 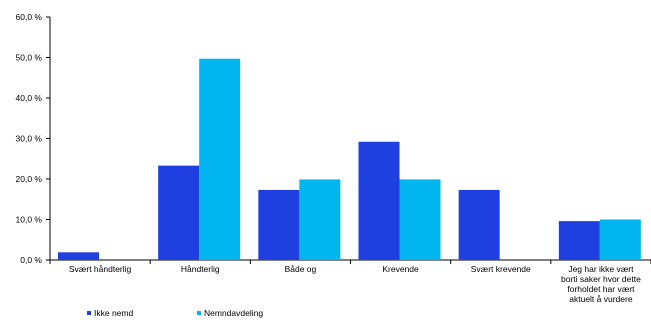 What do you see at coordinates (601, 269) in the screenshot?
I see `x-category-label-line: Jeg har ikke vært` at bounding box center [601, 269].